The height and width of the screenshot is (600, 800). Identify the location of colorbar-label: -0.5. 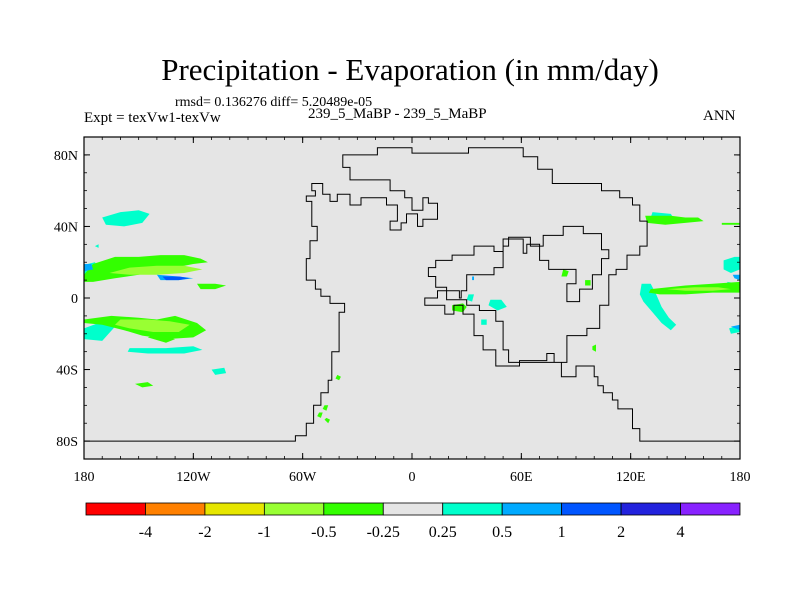
(323, 532).